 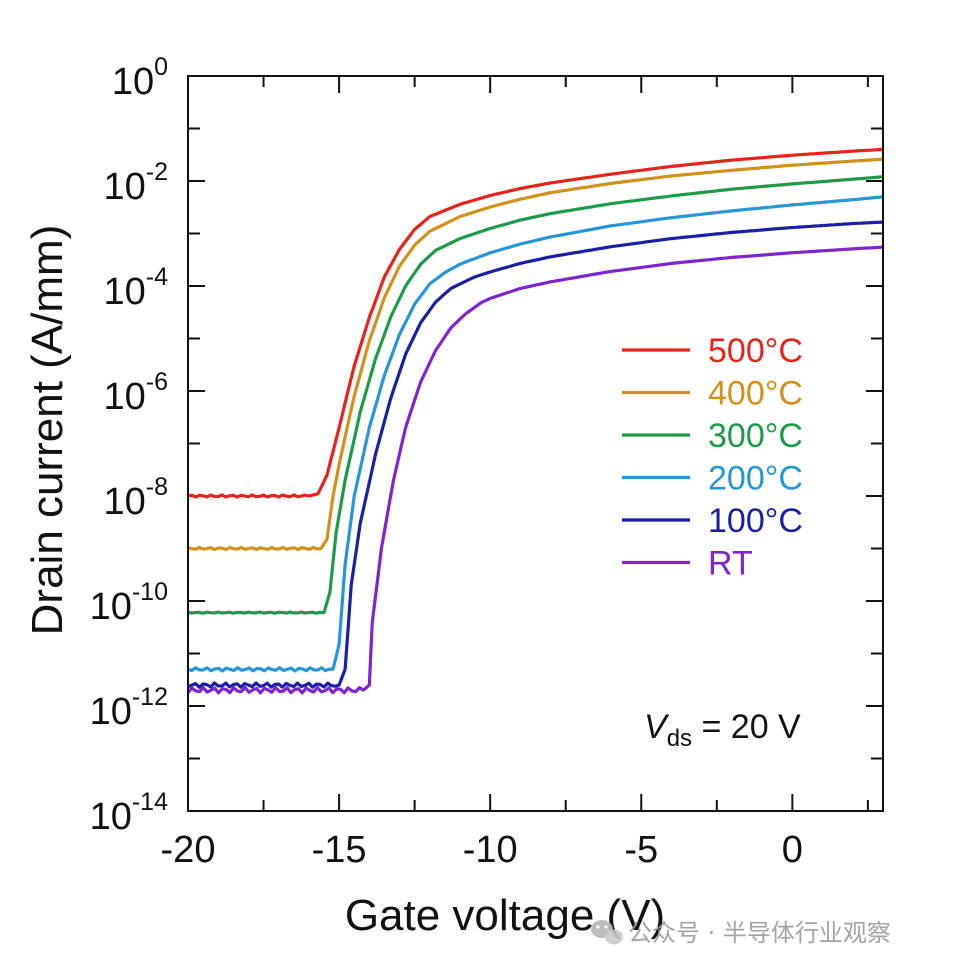 I want to click on legend: 500°C 400°C 300°C 200°C 100°C RT, so click(x=712, y=457).